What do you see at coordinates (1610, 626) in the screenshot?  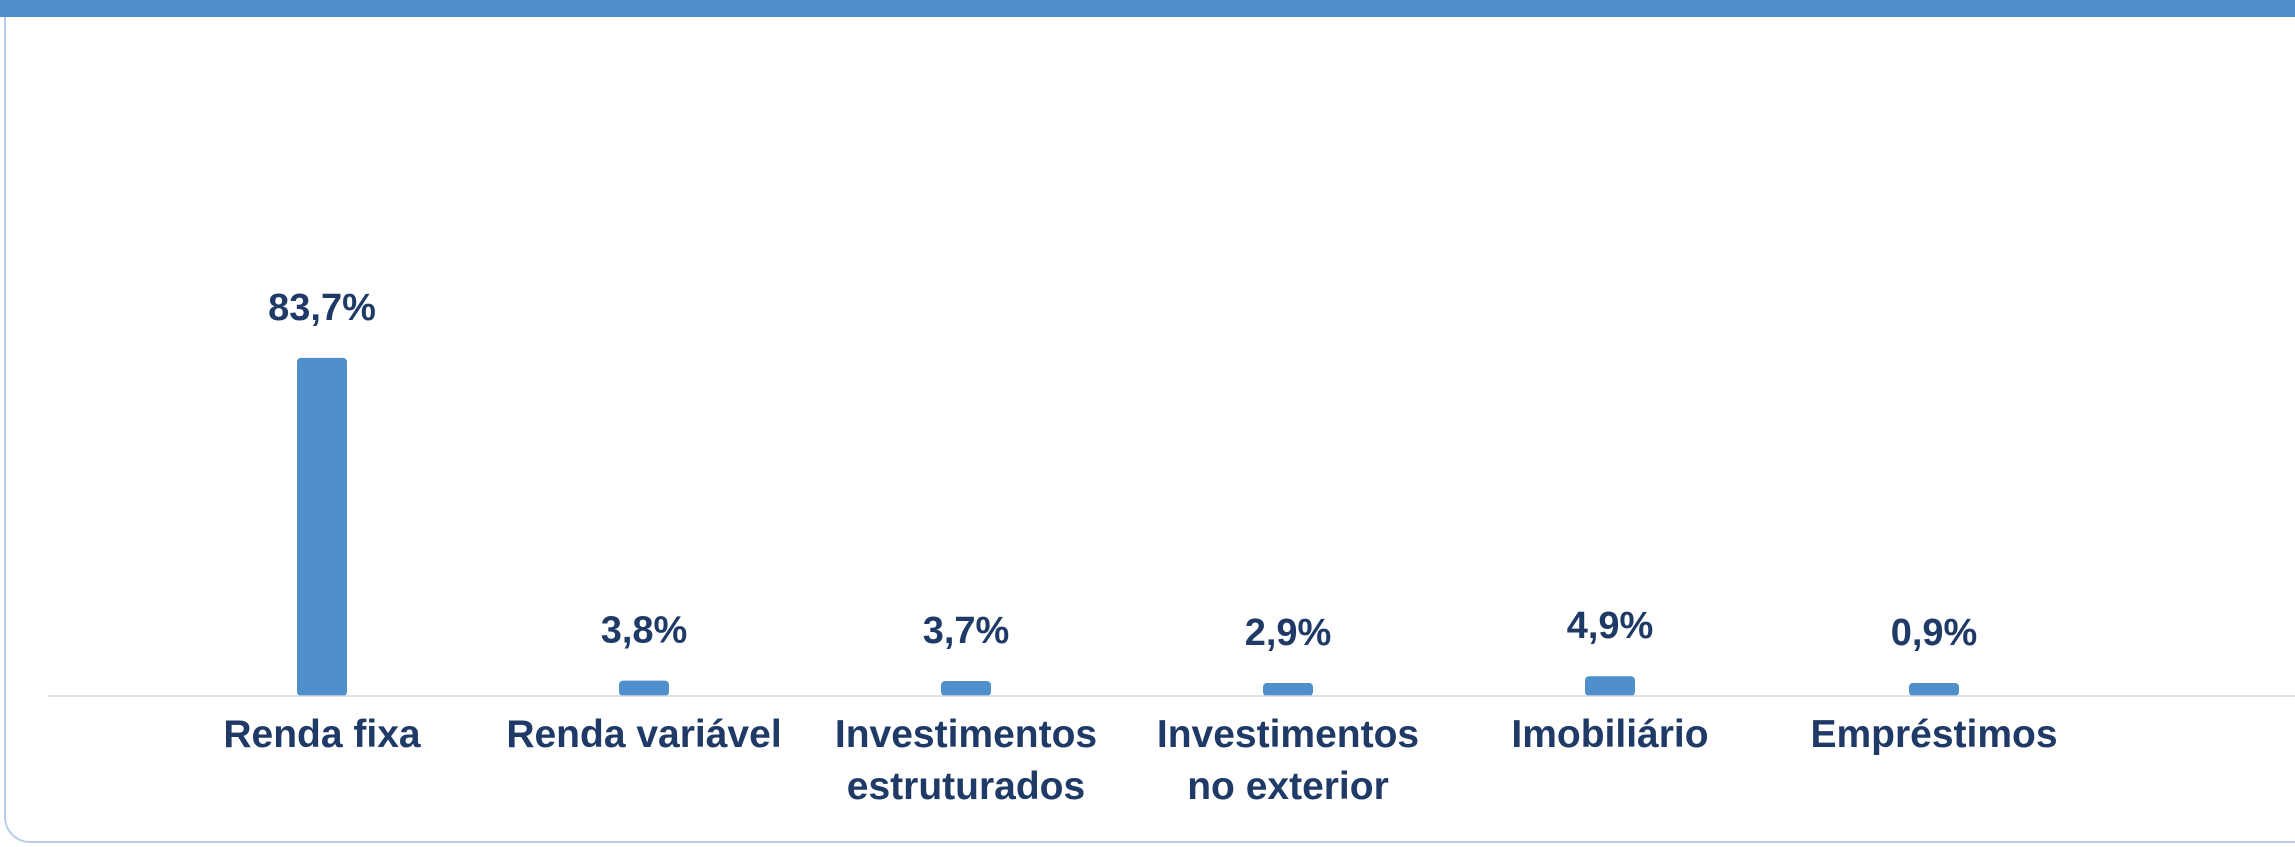 I see `data-label: 4,9%` at bounding box center [1610, 626].